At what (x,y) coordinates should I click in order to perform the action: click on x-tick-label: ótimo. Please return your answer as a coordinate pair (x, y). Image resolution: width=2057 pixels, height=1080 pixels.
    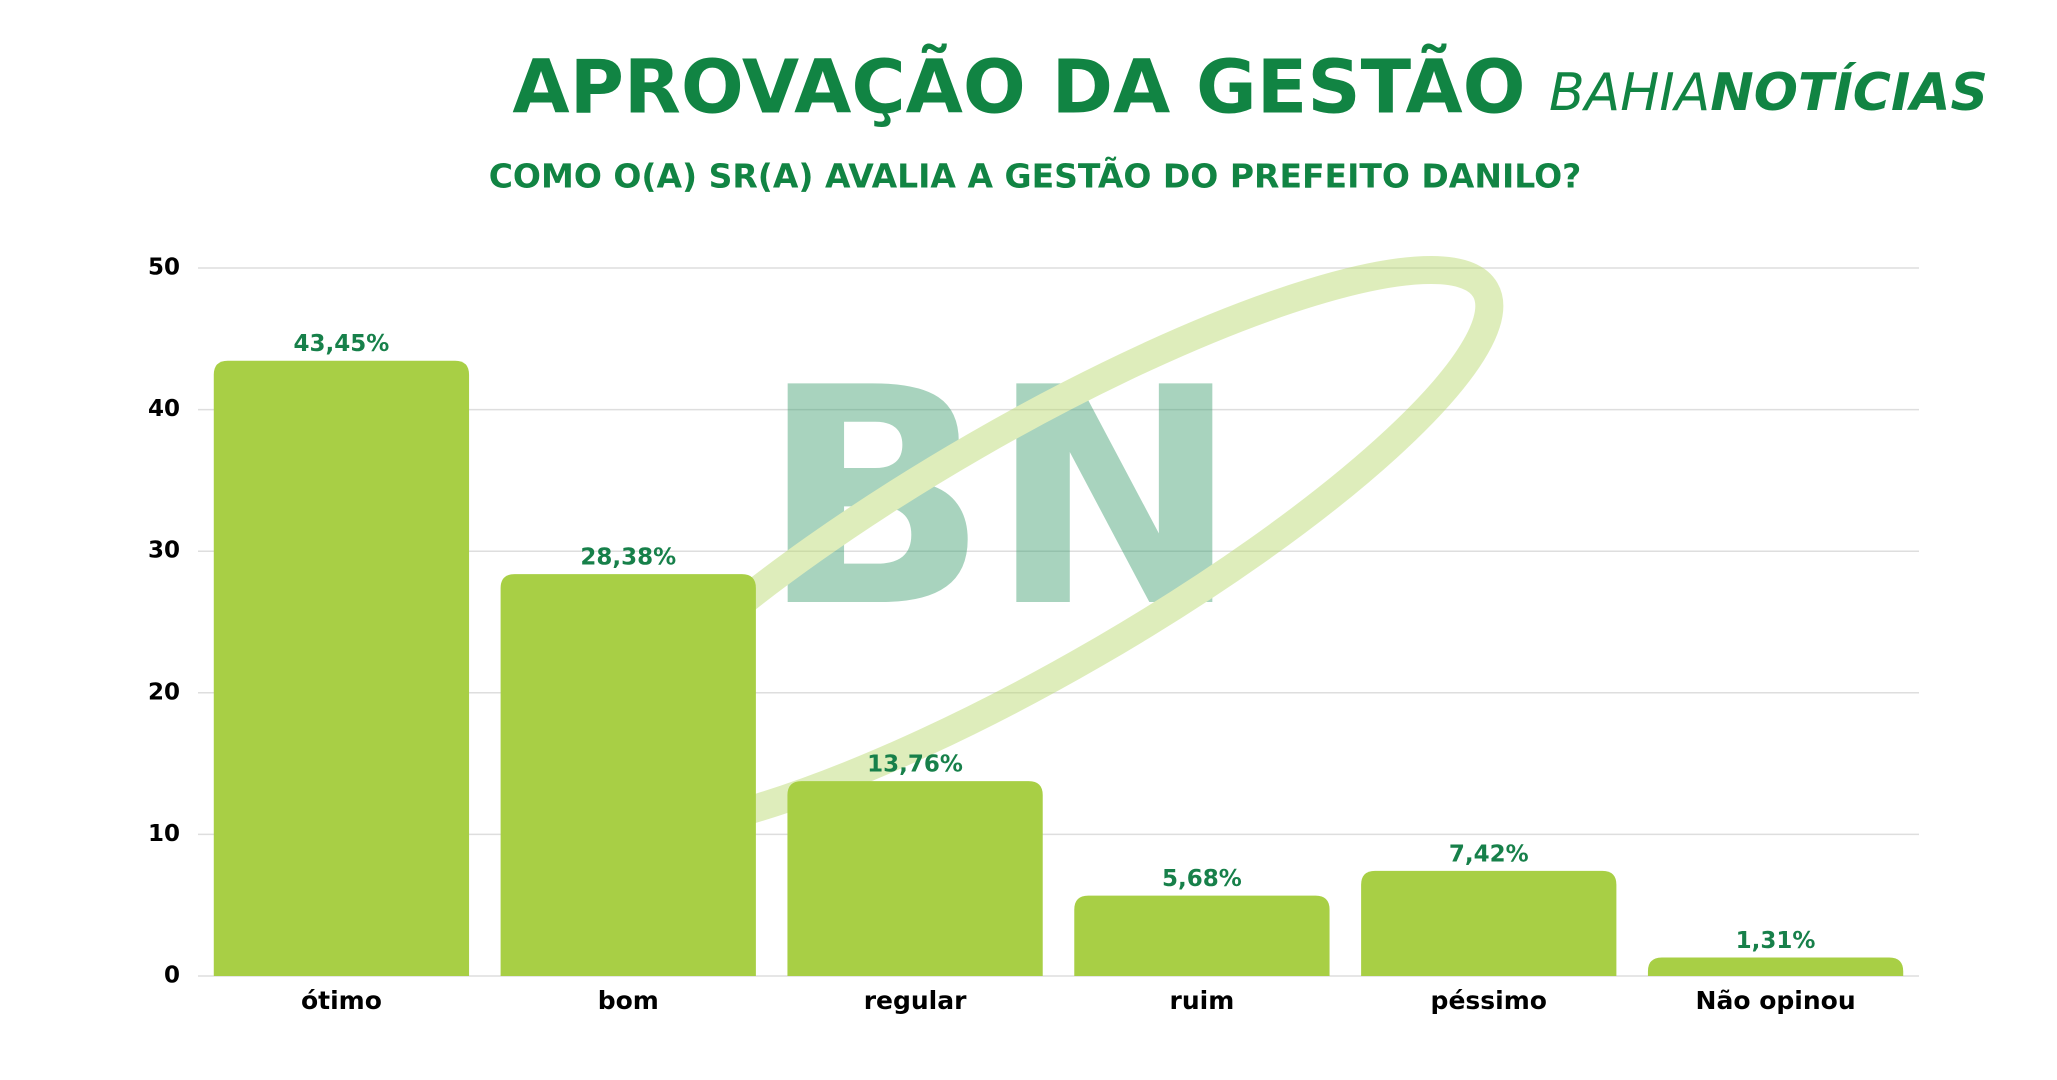
    Looking at the image, I should click on (341, 1000).